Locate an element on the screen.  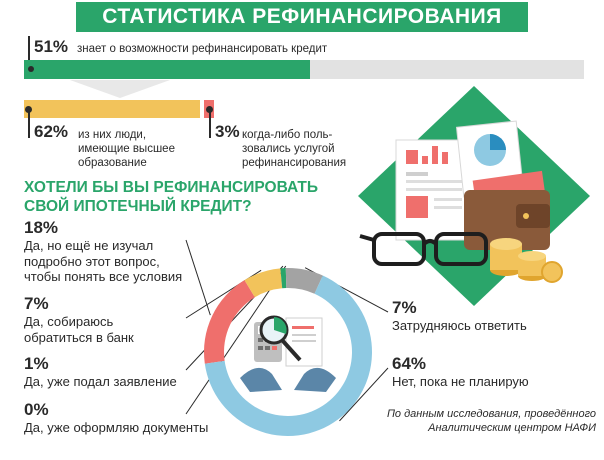
slice-going-to-bank is located at coordinates (263, 283).